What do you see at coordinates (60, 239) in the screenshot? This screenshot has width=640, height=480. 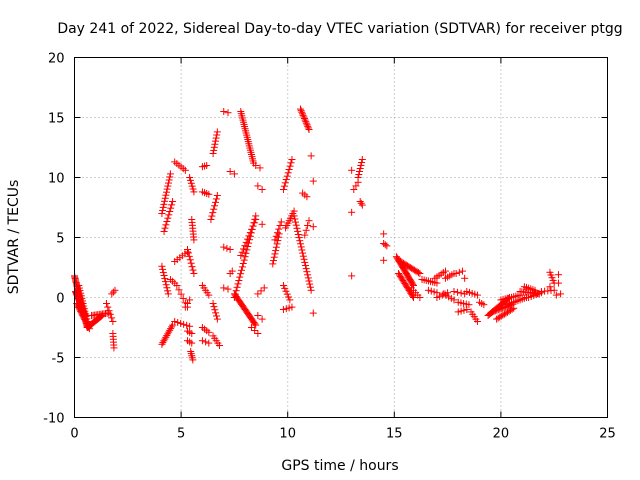 I see `y-tick-label: 5` at bounding box center [60, 239].